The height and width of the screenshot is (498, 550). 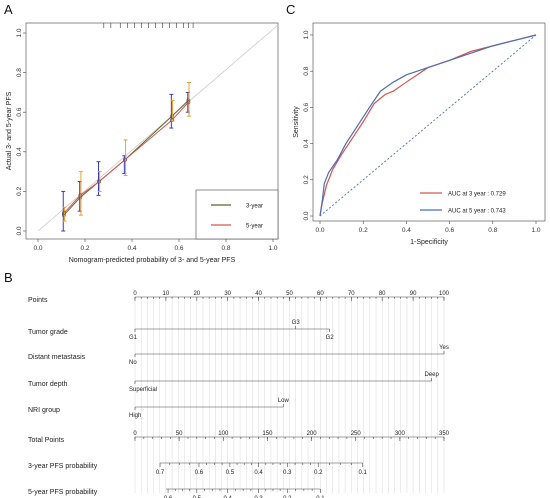 What do you see at coordinates (57, 357) in the screenshot?
I see `row-label: Distant metastasis` at bounding box center [57, 357].